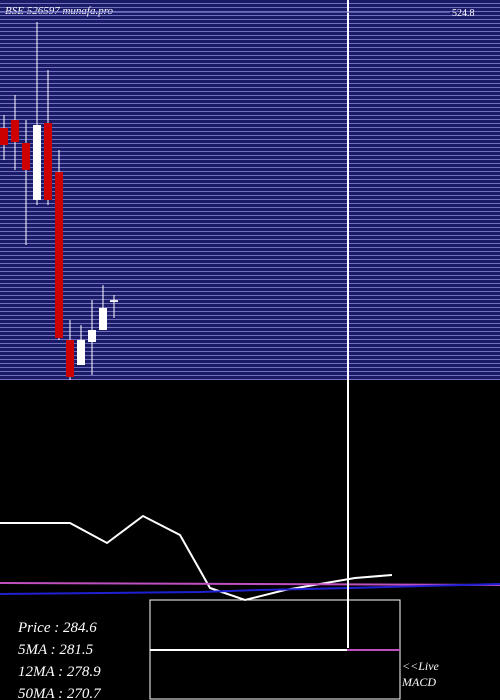 This screenshot has height=700, width=500. Describe the element at coordinates (418, 682) in the screenshot. I see `macd-link: MACD` at that location.